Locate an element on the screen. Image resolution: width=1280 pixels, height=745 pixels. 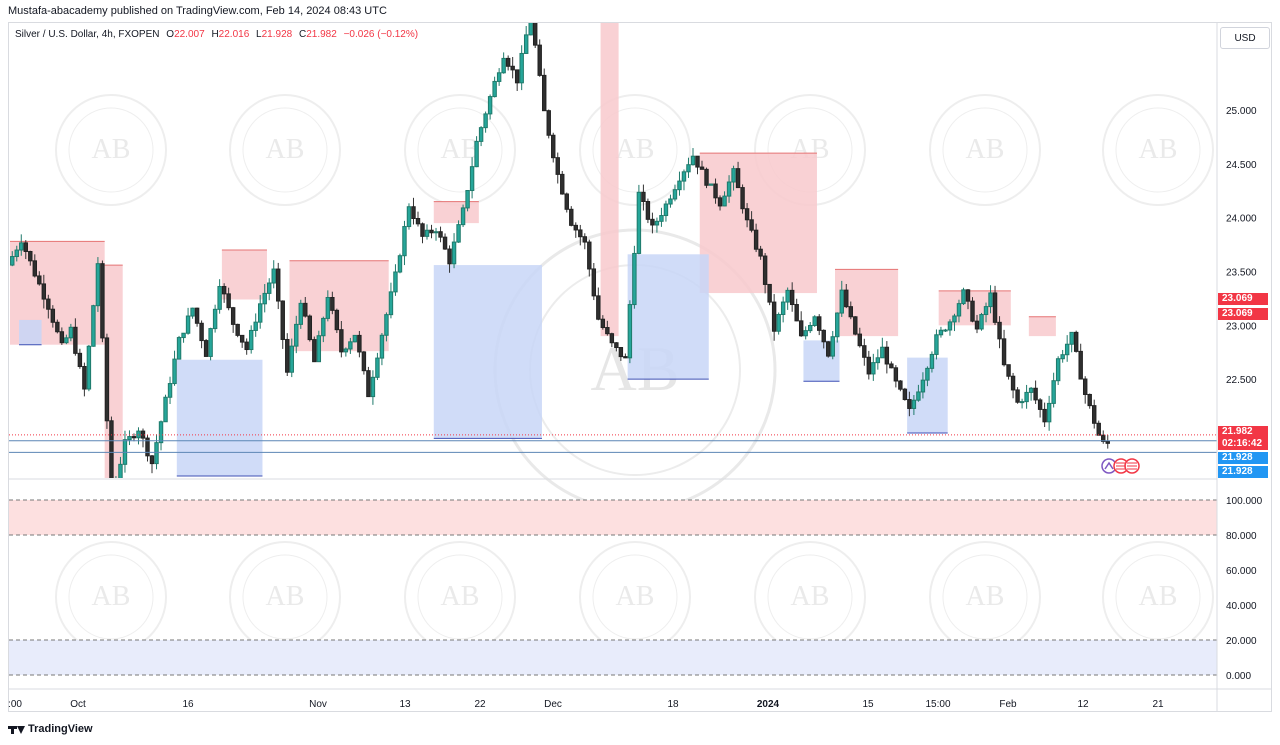
footer-brand: TradingView is located at coordinates (50, 729).